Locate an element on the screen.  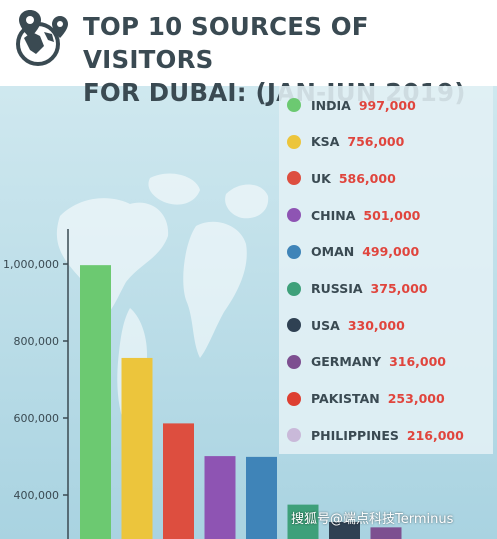
legend-value: 330,000 is located at coordinates (376, 325).